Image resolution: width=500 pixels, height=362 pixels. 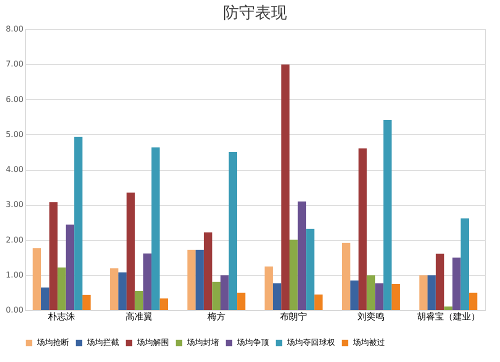 I want to click on y-tick-label: 5.00, so click(x=15, y=134).